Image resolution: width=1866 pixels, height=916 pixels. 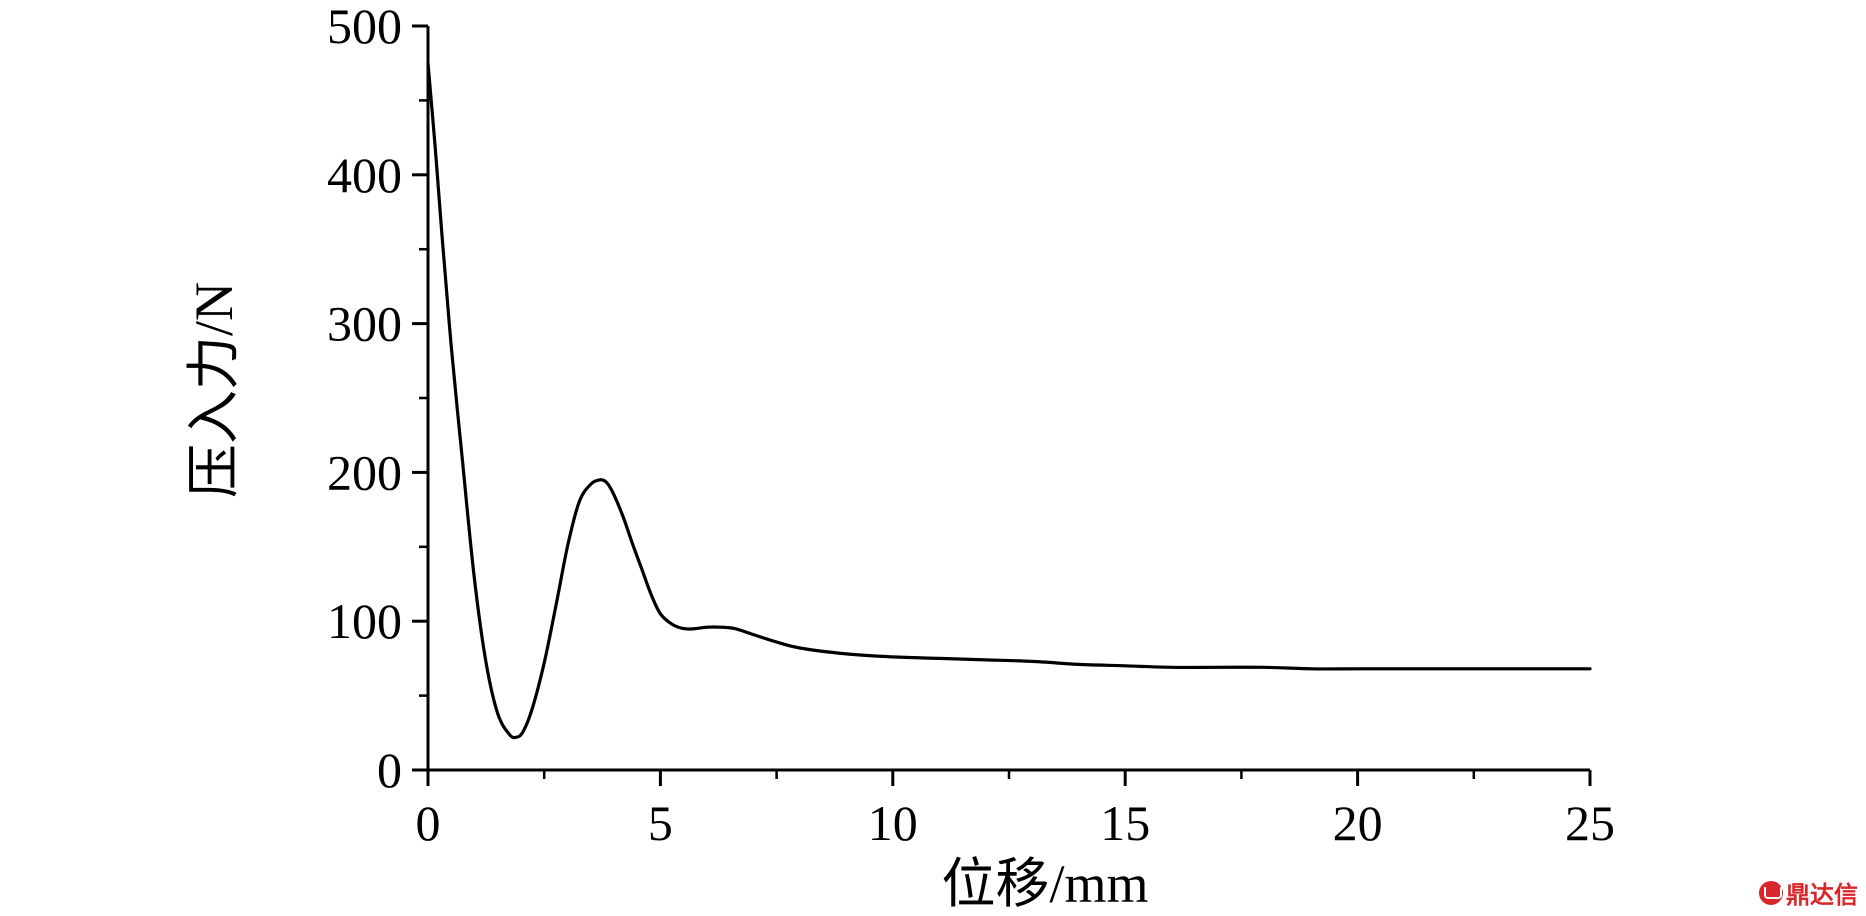 I want to click on watermark: 鼎达信, so click(x=1808, y=892).